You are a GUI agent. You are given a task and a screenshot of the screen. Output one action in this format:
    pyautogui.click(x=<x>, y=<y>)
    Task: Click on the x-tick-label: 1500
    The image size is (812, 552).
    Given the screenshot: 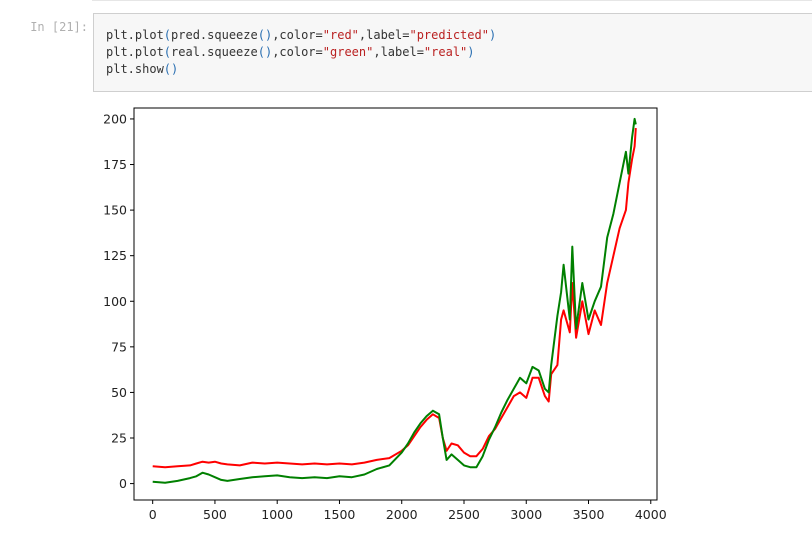 What is the action you would take?
    pyautogui.click(x=340, y=514)
    